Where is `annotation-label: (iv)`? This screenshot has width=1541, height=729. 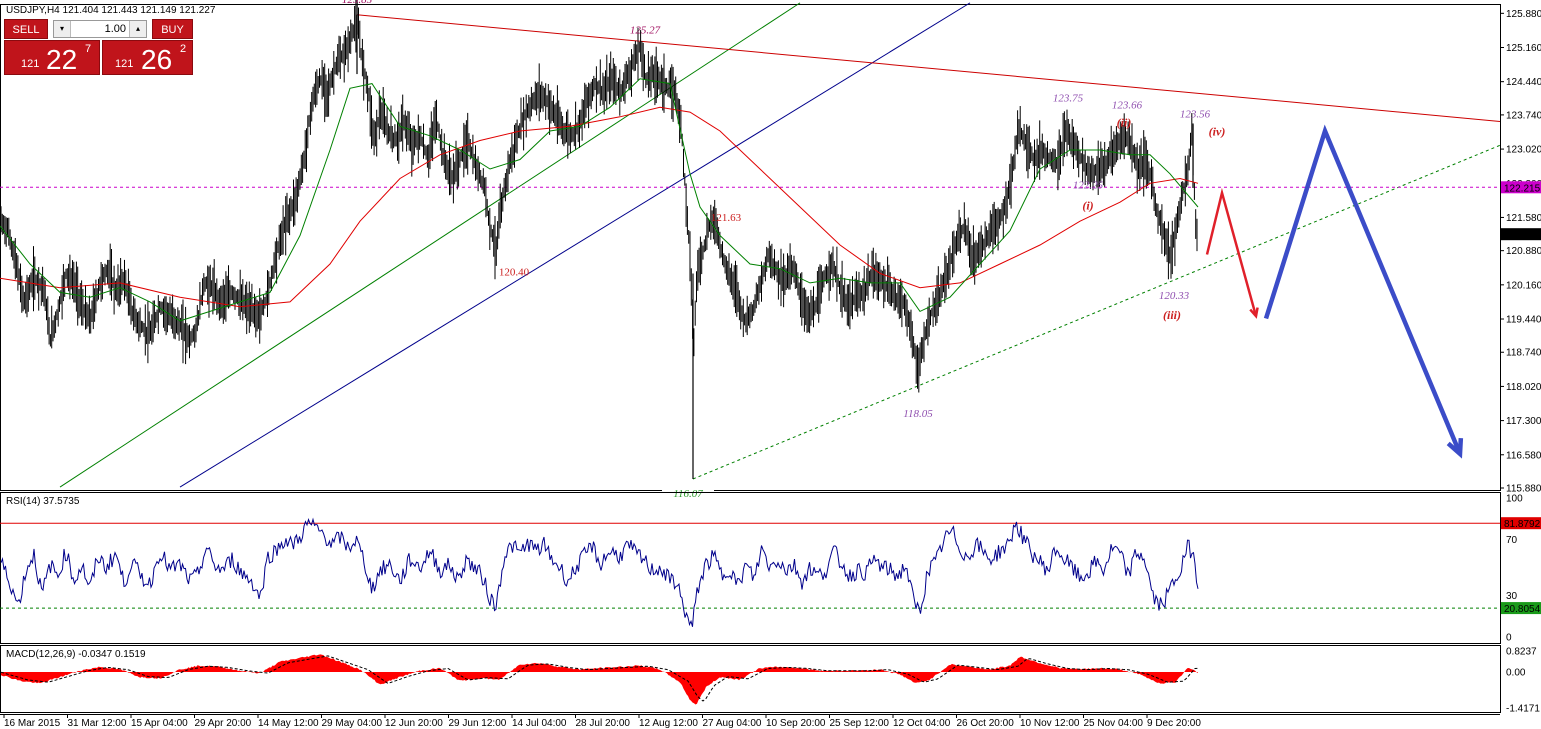
annotation-label: (iv) is located at coordinates (1217, 131).